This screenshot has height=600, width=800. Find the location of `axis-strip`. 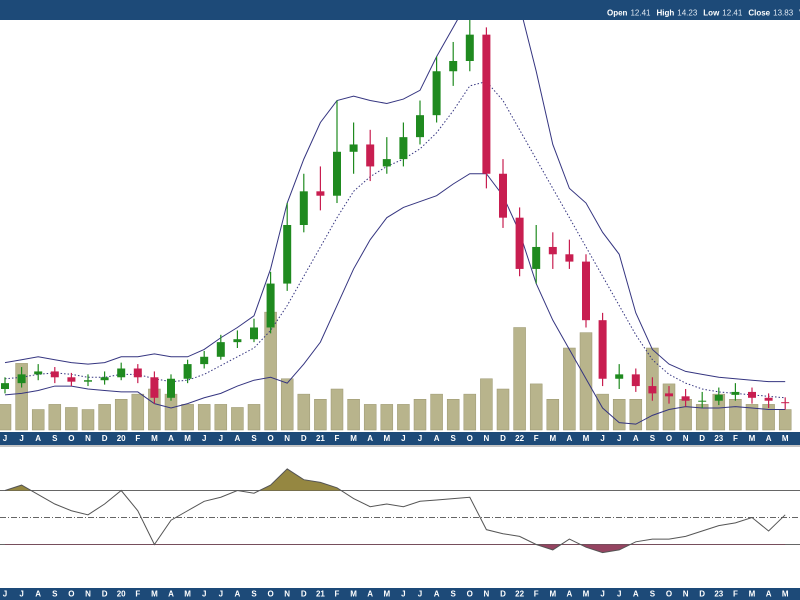

axis-strip is located at coordinates (400, 438).